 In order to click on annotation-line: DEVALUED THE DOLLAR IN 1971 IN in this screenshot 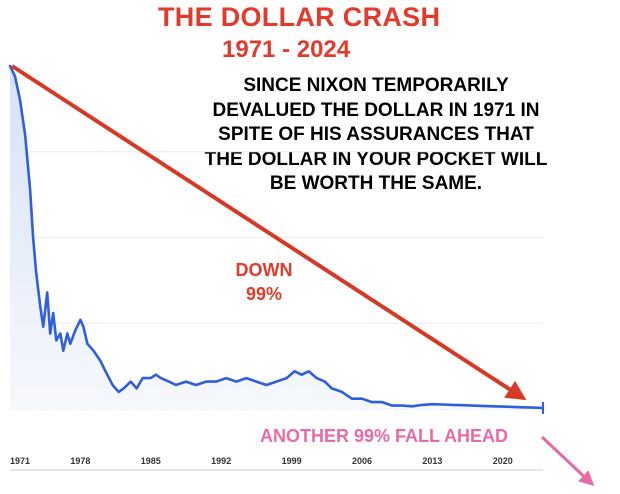, I will do `click(376, 110)`.